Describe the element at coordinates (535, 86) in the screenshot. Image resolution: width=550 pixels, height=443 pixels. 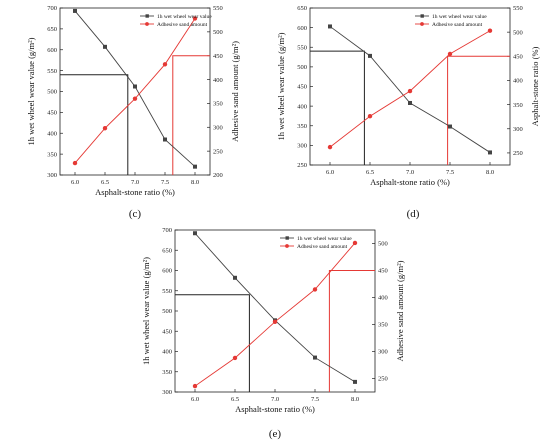
I see `y-right-axis-label: Asphalt-stone ratio (%)` at that location.